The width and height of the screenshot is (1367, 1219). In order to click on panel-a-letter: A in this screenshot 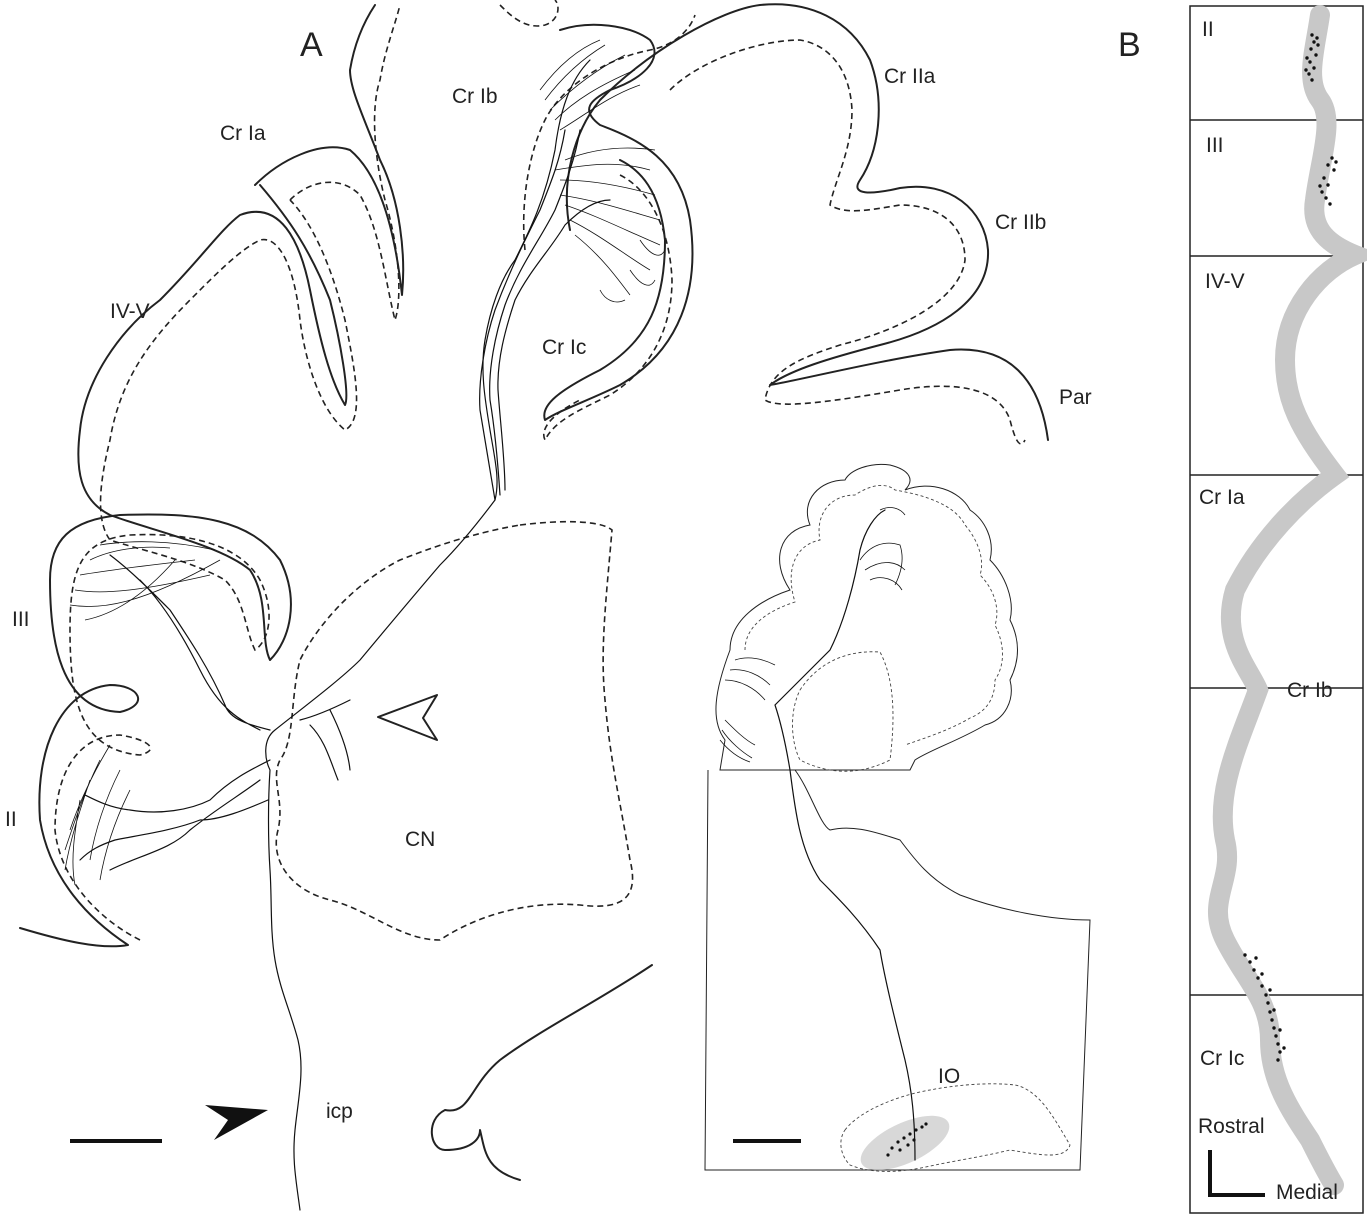, I will do `click(311, 45)`.